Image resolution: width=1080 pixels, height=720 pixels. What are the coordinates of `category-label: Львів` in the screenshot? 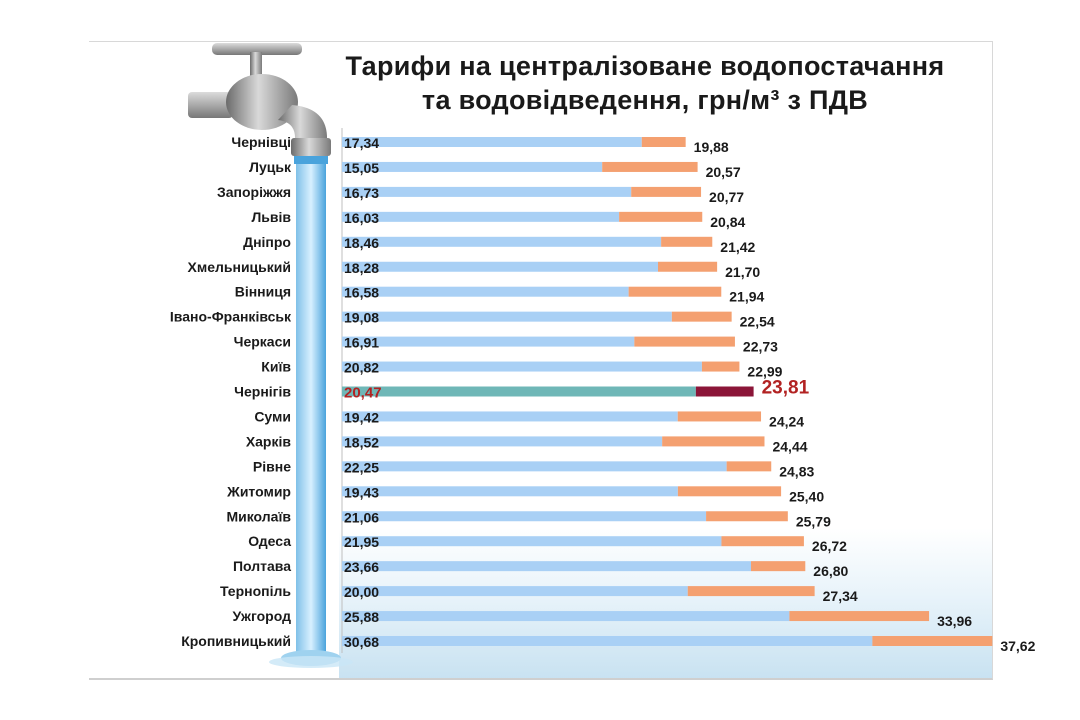 It's located at (271, 217).